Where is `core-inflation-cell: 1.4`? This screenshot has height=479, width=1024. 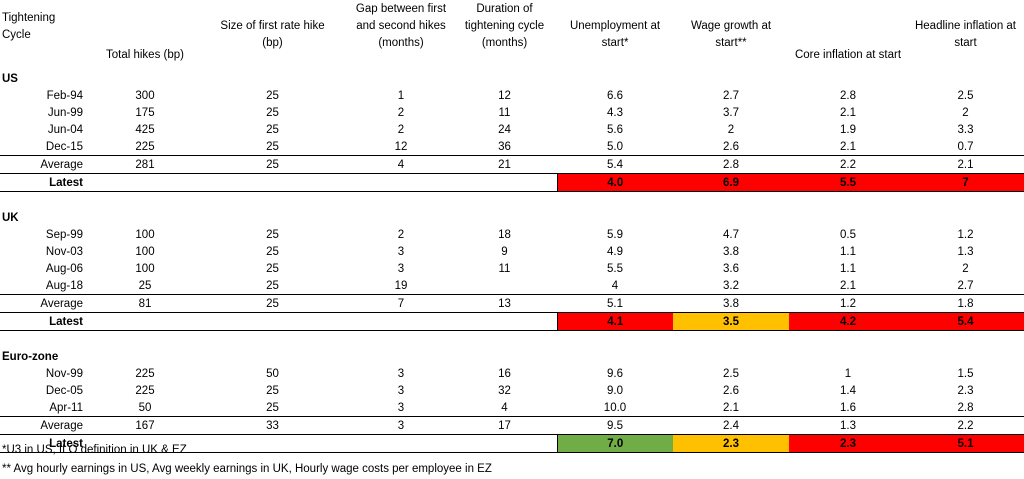 core-inflation-cell: 1.4 is located at coordinates (848, 390).